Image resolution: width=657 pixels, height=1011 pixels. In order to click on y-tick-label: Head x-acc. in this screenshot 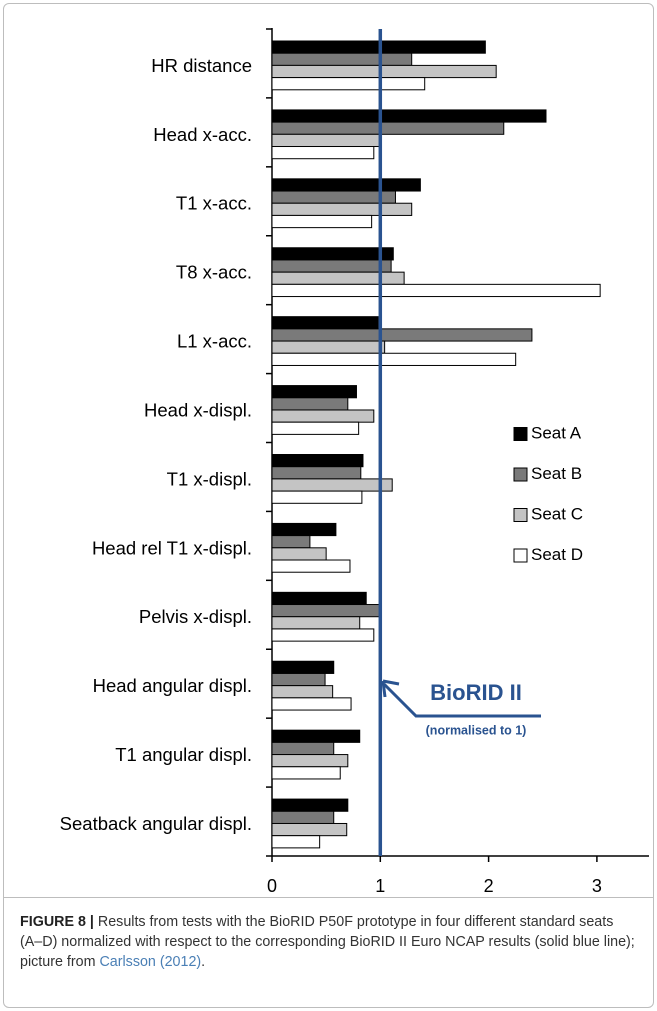, I will do `click(202, 134)`.